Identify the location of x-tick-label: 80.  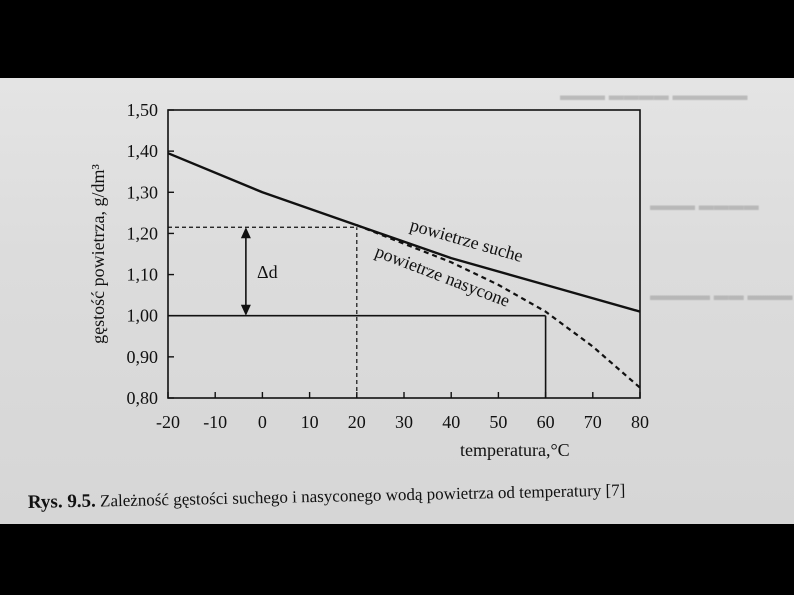
(640, 422).